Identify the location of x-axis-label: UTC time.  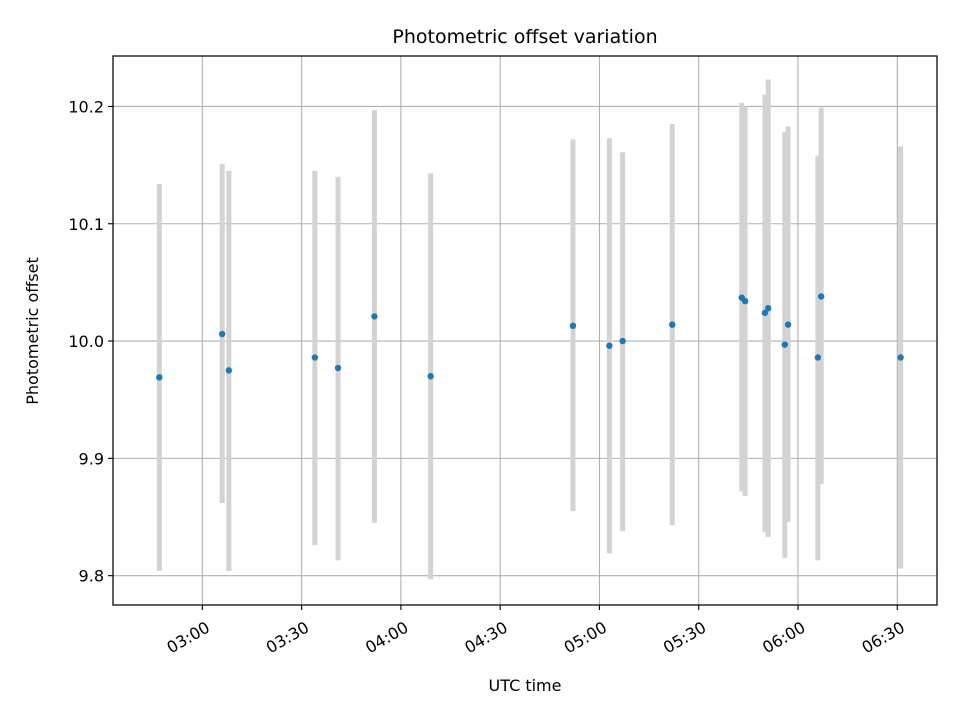
(525, 685).